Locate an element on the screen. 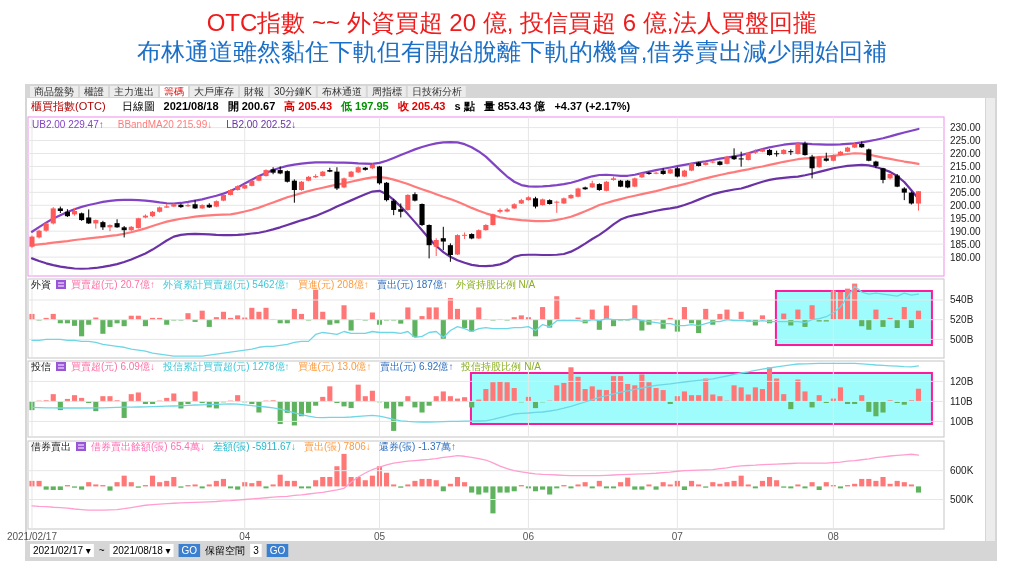 The image size is (1024, 577). y-tick-label: 220.00 is located at coordinates (966, 154).